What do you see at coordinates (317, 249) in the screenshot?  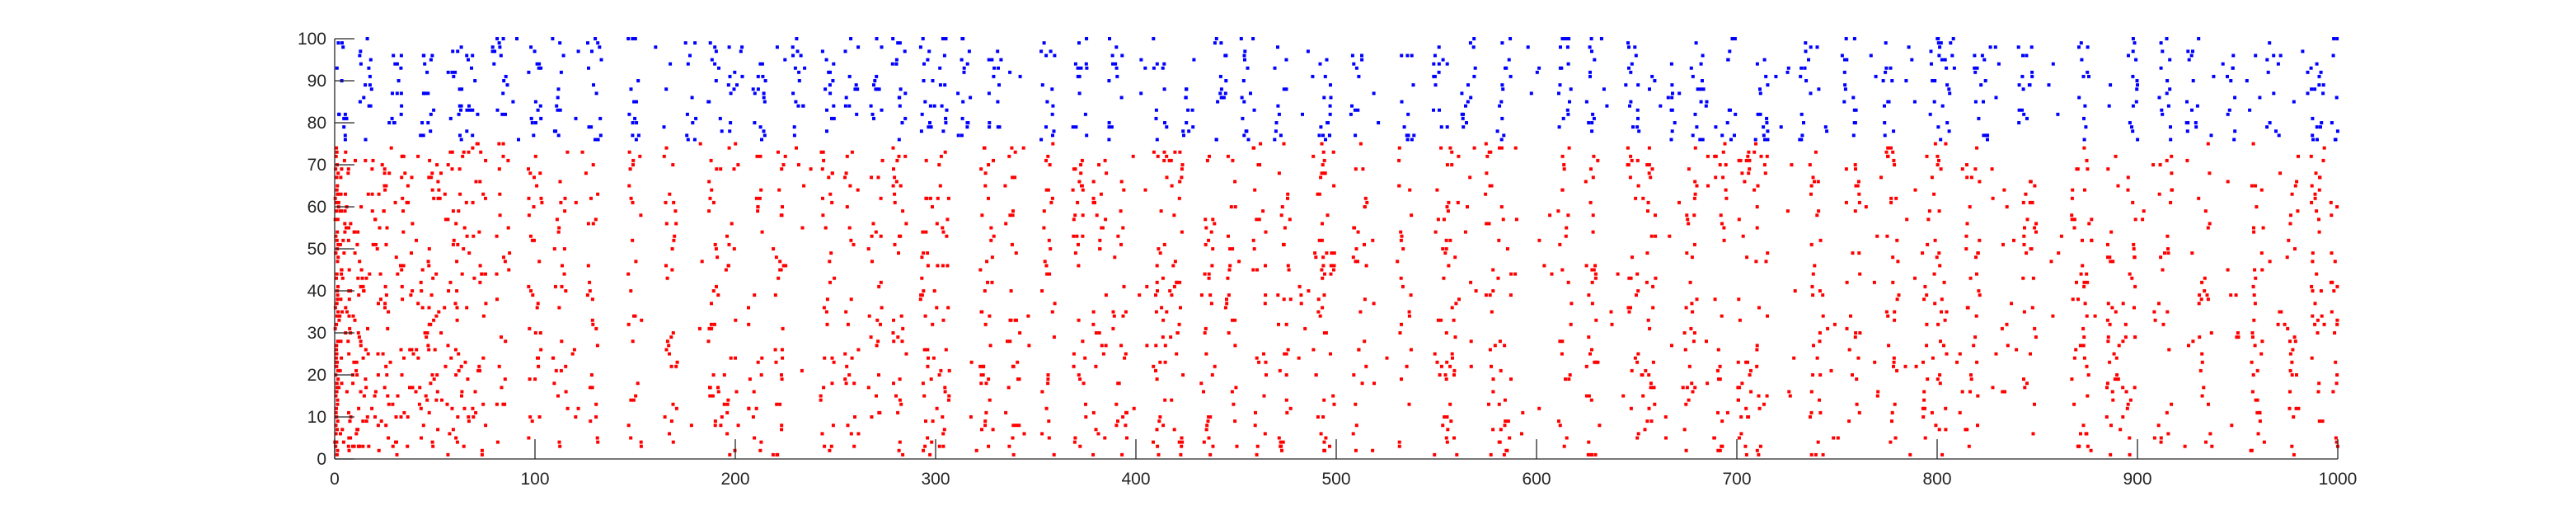 I see `y-tick-label: 50` at bounding box center [317, 249].